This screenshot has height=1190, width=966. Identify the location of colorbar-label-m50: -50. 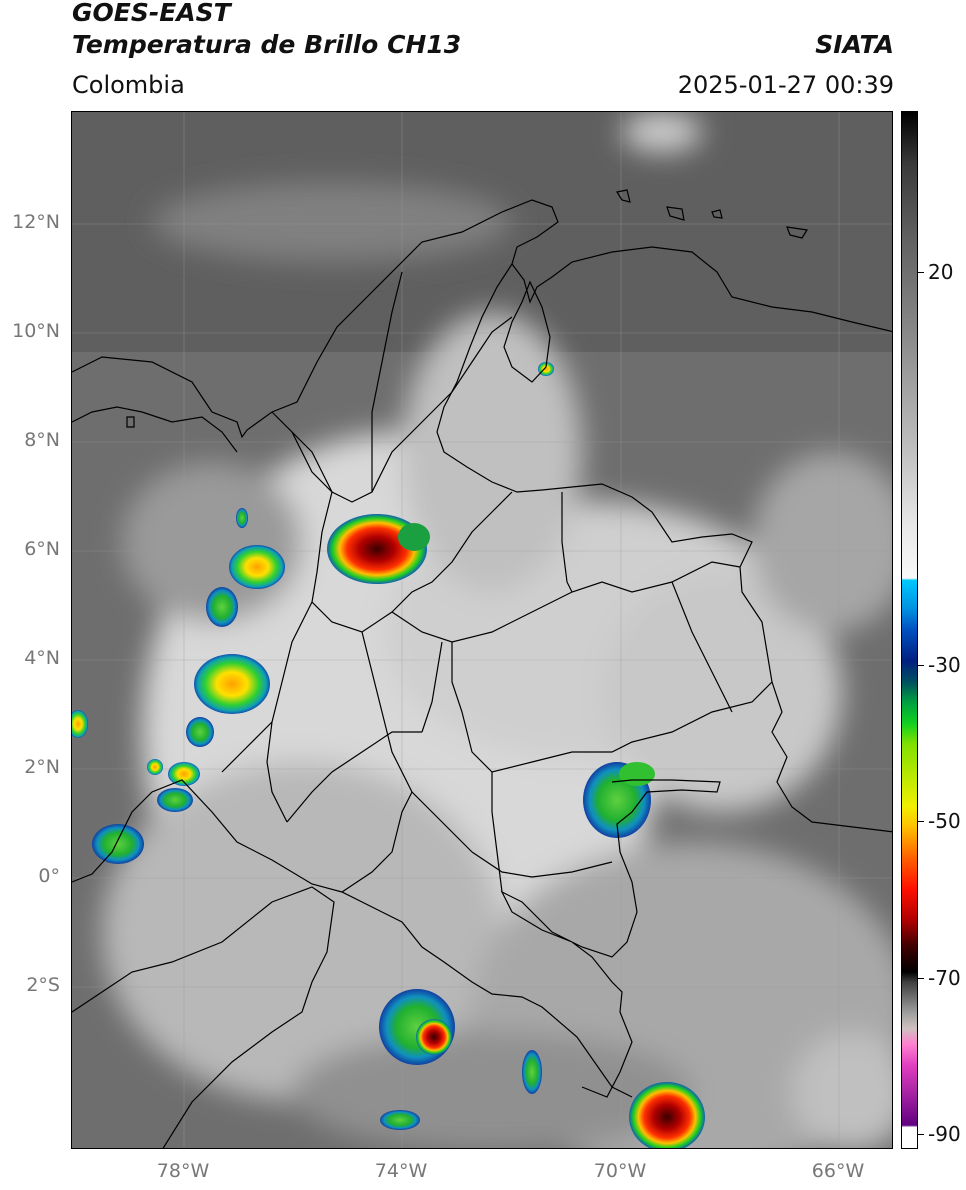
(944, 821).